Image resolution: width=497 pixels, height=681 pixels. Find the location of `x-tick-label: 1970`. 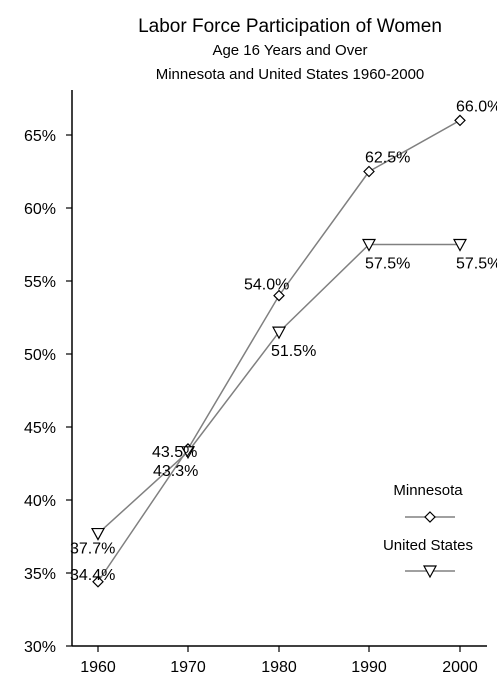

x-tick-label: 1970 is located at coordinates (188, 667).